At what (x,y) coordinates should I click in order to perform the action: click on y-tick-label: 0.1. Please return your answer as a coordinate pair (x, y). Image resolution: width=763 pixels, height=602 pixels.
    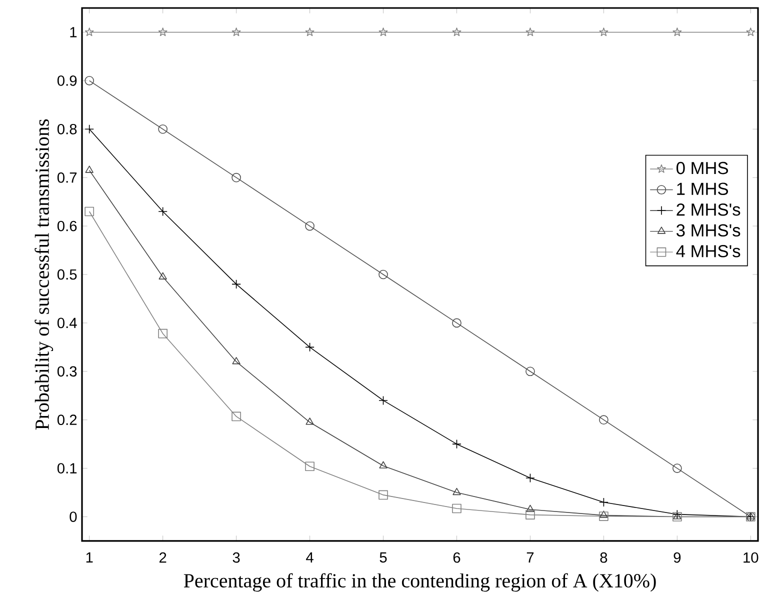
    Looking at the image, I should click on (67, 468).